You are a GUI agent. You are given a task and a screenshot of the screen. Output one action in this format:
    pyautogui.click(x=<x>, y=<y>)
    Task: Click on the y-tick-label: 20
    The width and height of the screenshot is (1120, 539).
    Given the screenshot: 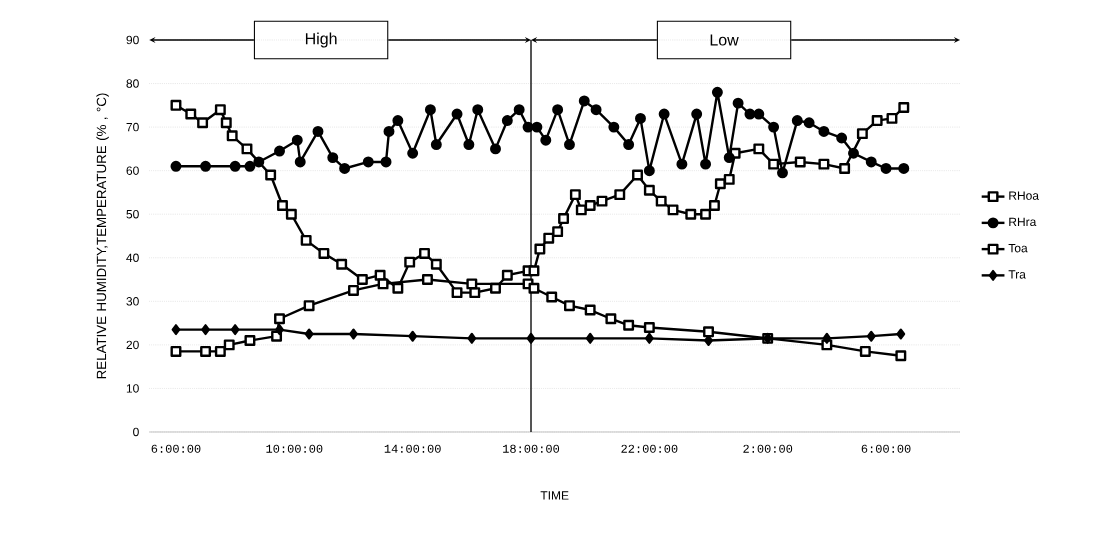 What is the action you would take?
    pyautogui.click(x=132, y=345)
    